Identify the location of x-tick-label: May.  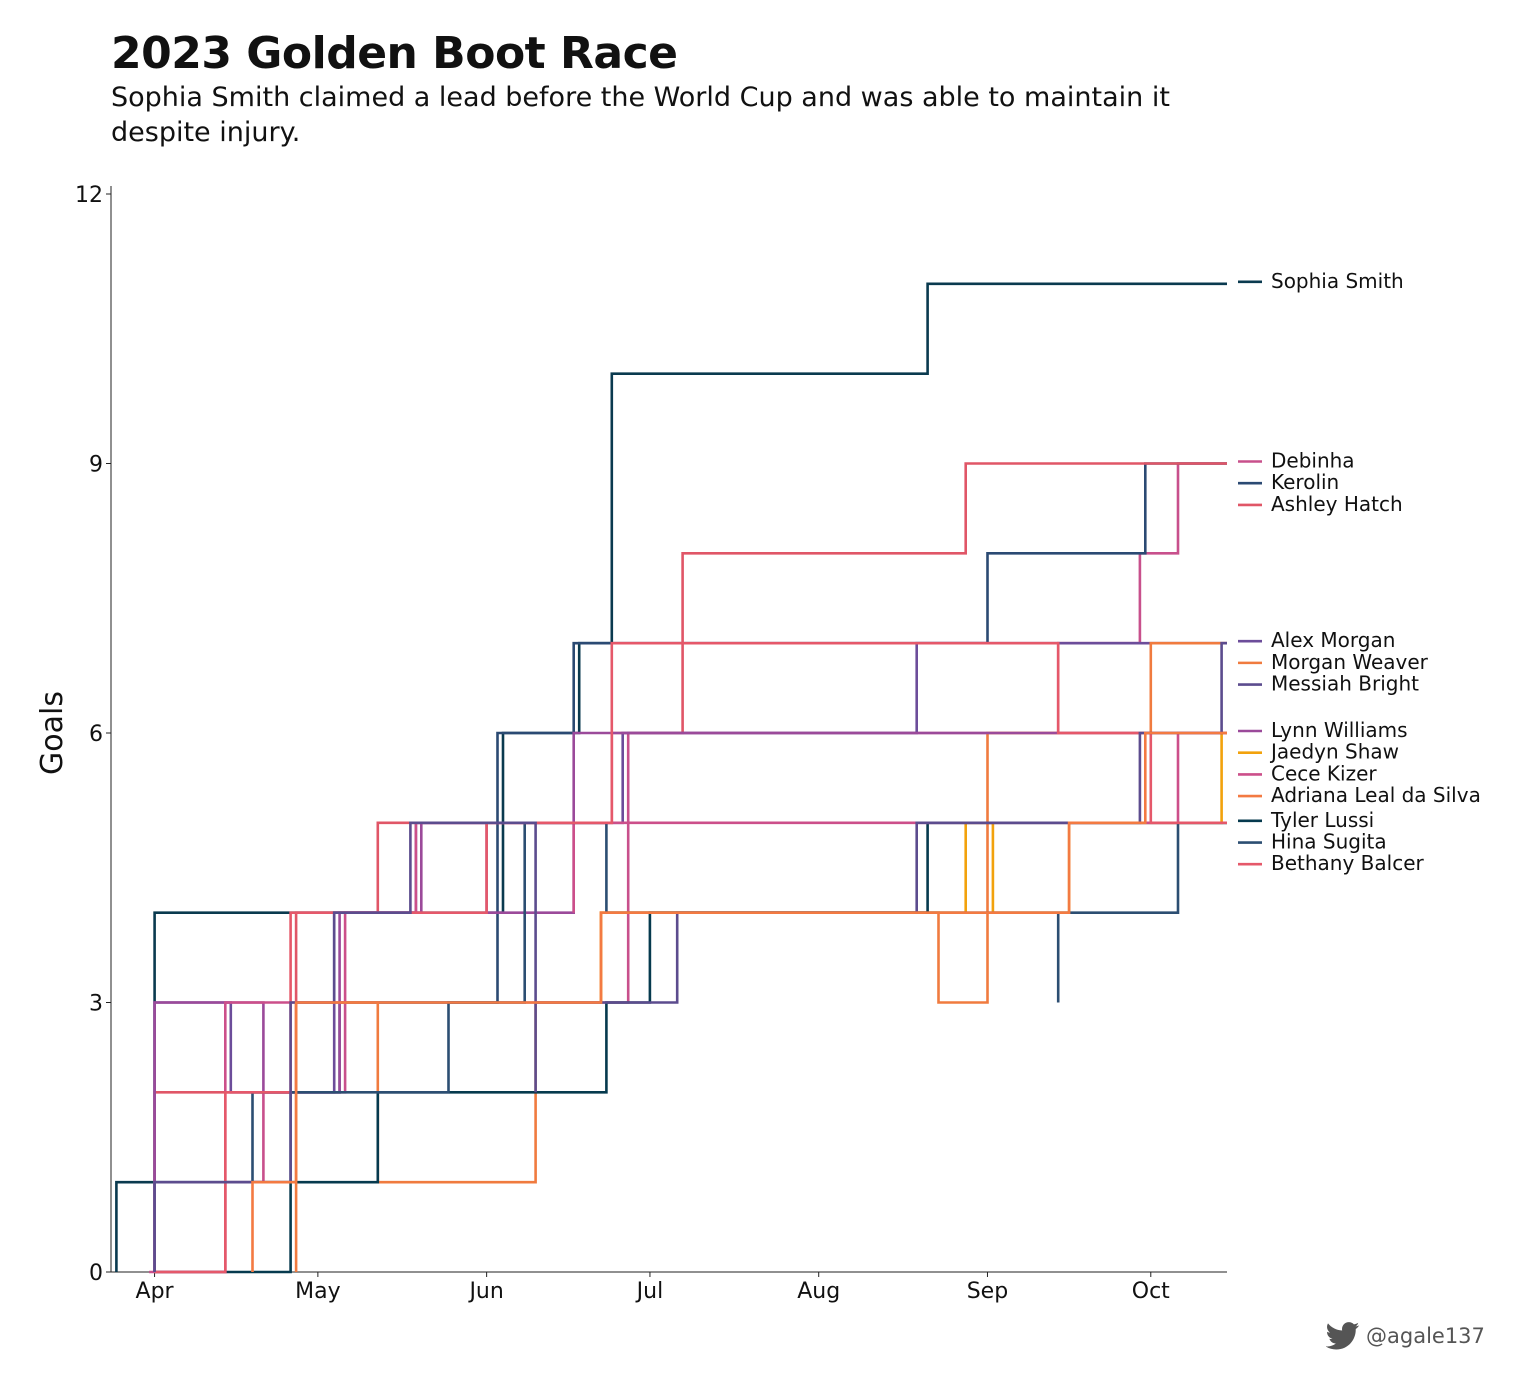
(317, 1291).